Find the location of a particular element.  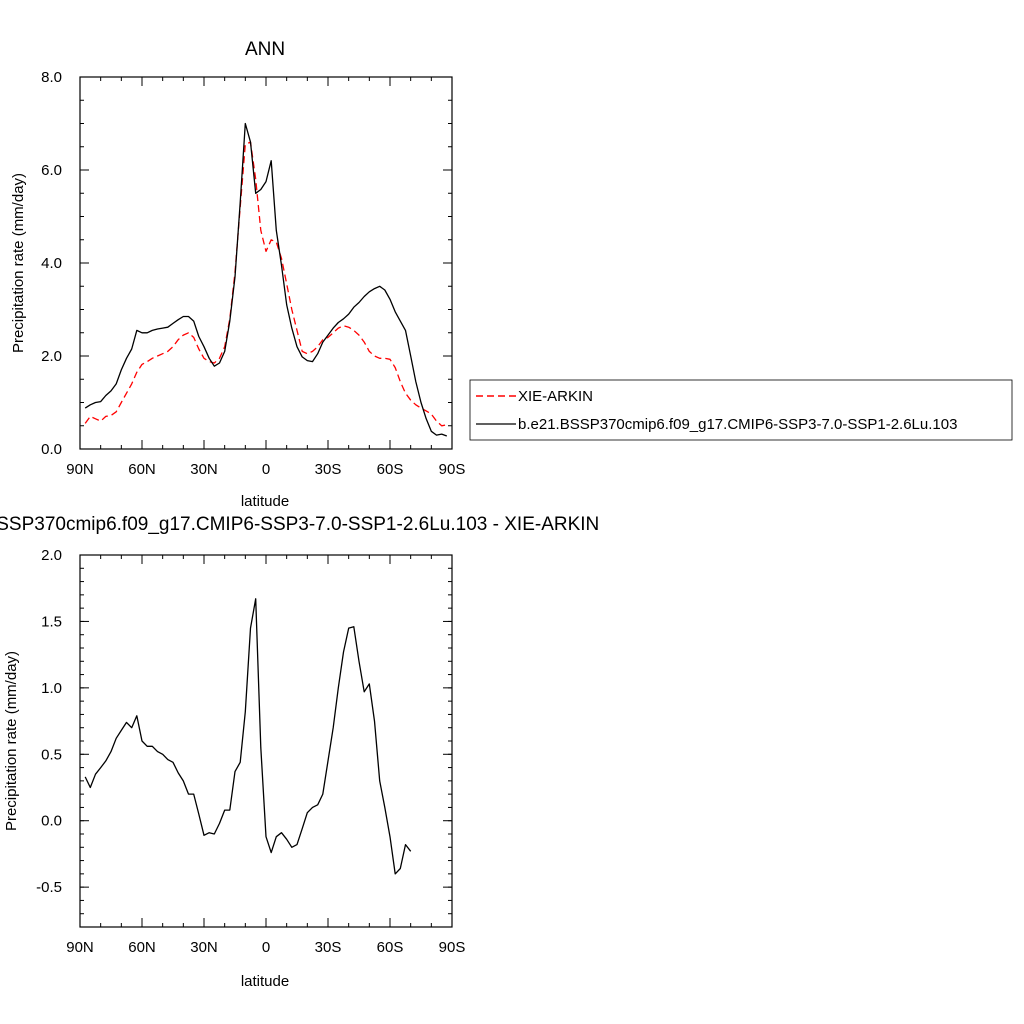

bottom-x-tick-label: 60S is located at coordinates (390, 947).